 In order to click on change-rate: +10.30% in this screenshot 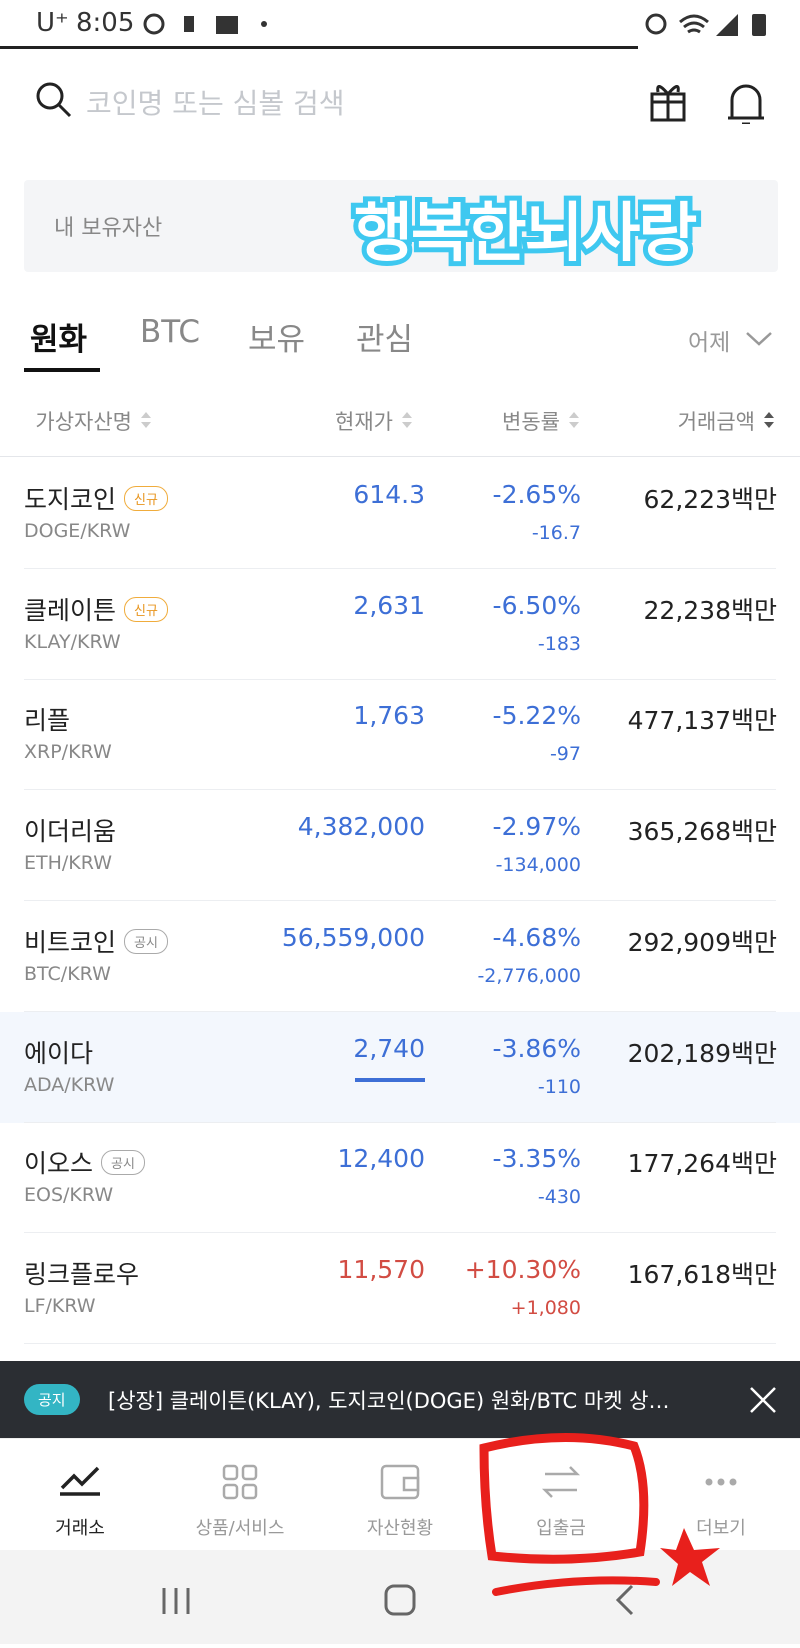, I will do `click(522, 1269)`.